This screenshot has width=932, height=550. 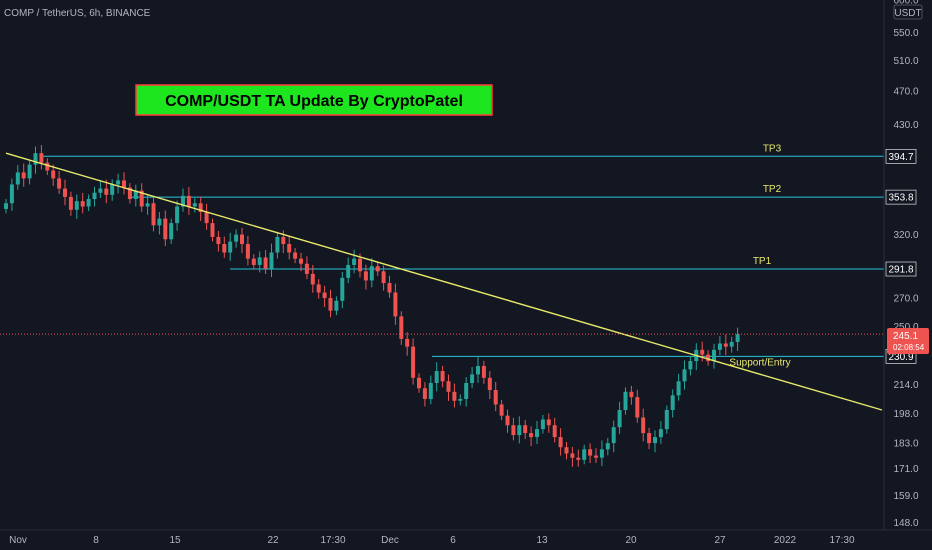 I want to click on bar-countdown: 02:08:54, so click(x=909, y=347).